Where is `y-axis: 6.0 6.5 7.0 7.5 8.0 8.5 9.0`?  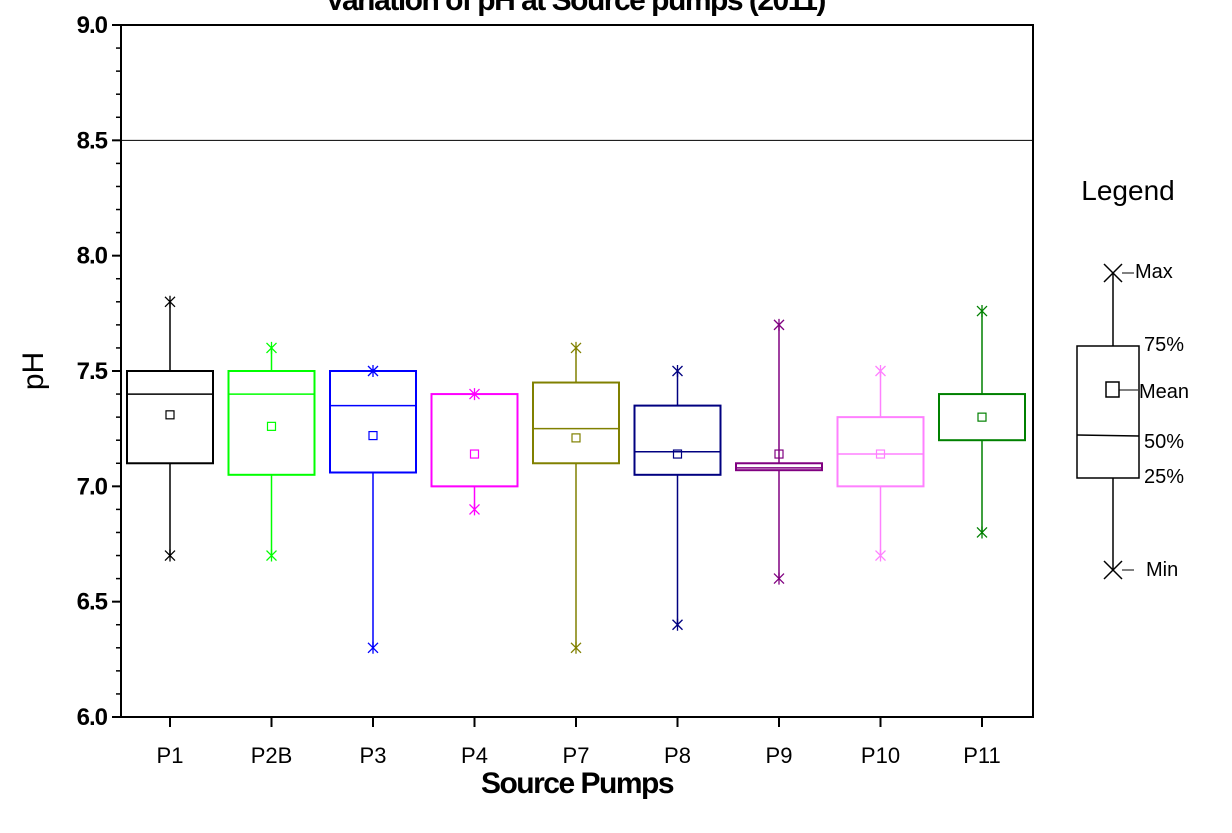
y-axis: 6.0 6.5 7.0 7.5 8.0 8.5 9.0 is located at coordinates (99, 371).